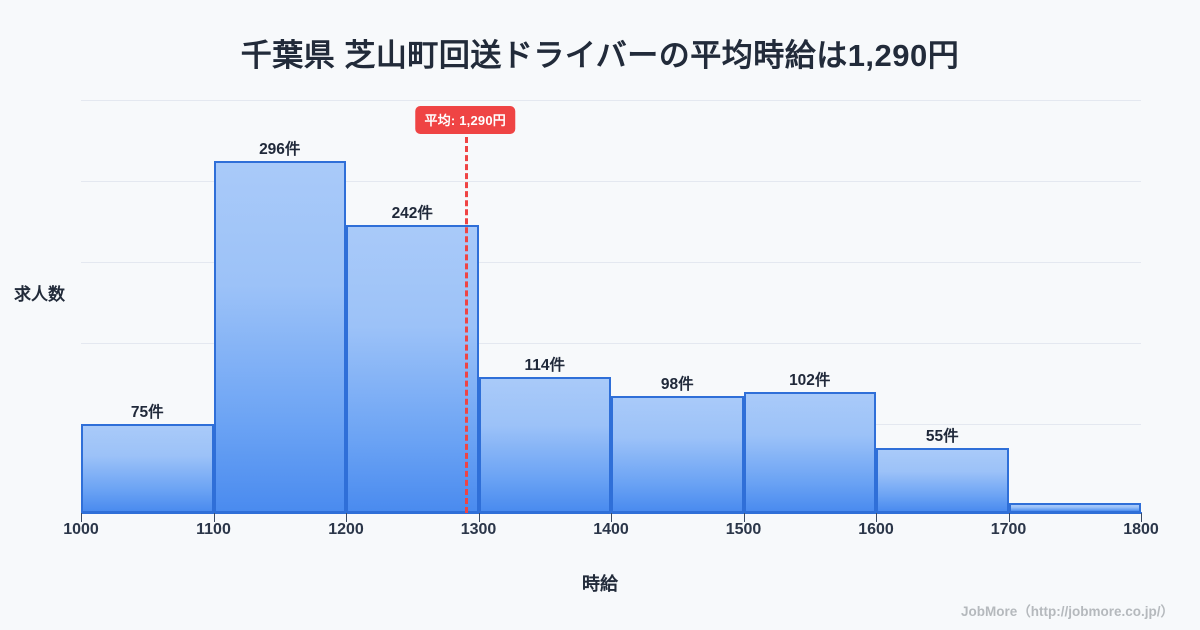 The width and height of the screenshot is (1200, 630). What do you see at coordinates (280, 149) in the screenshot?
I see `bar-value-label: 296件` at bounding box center [280, 149].